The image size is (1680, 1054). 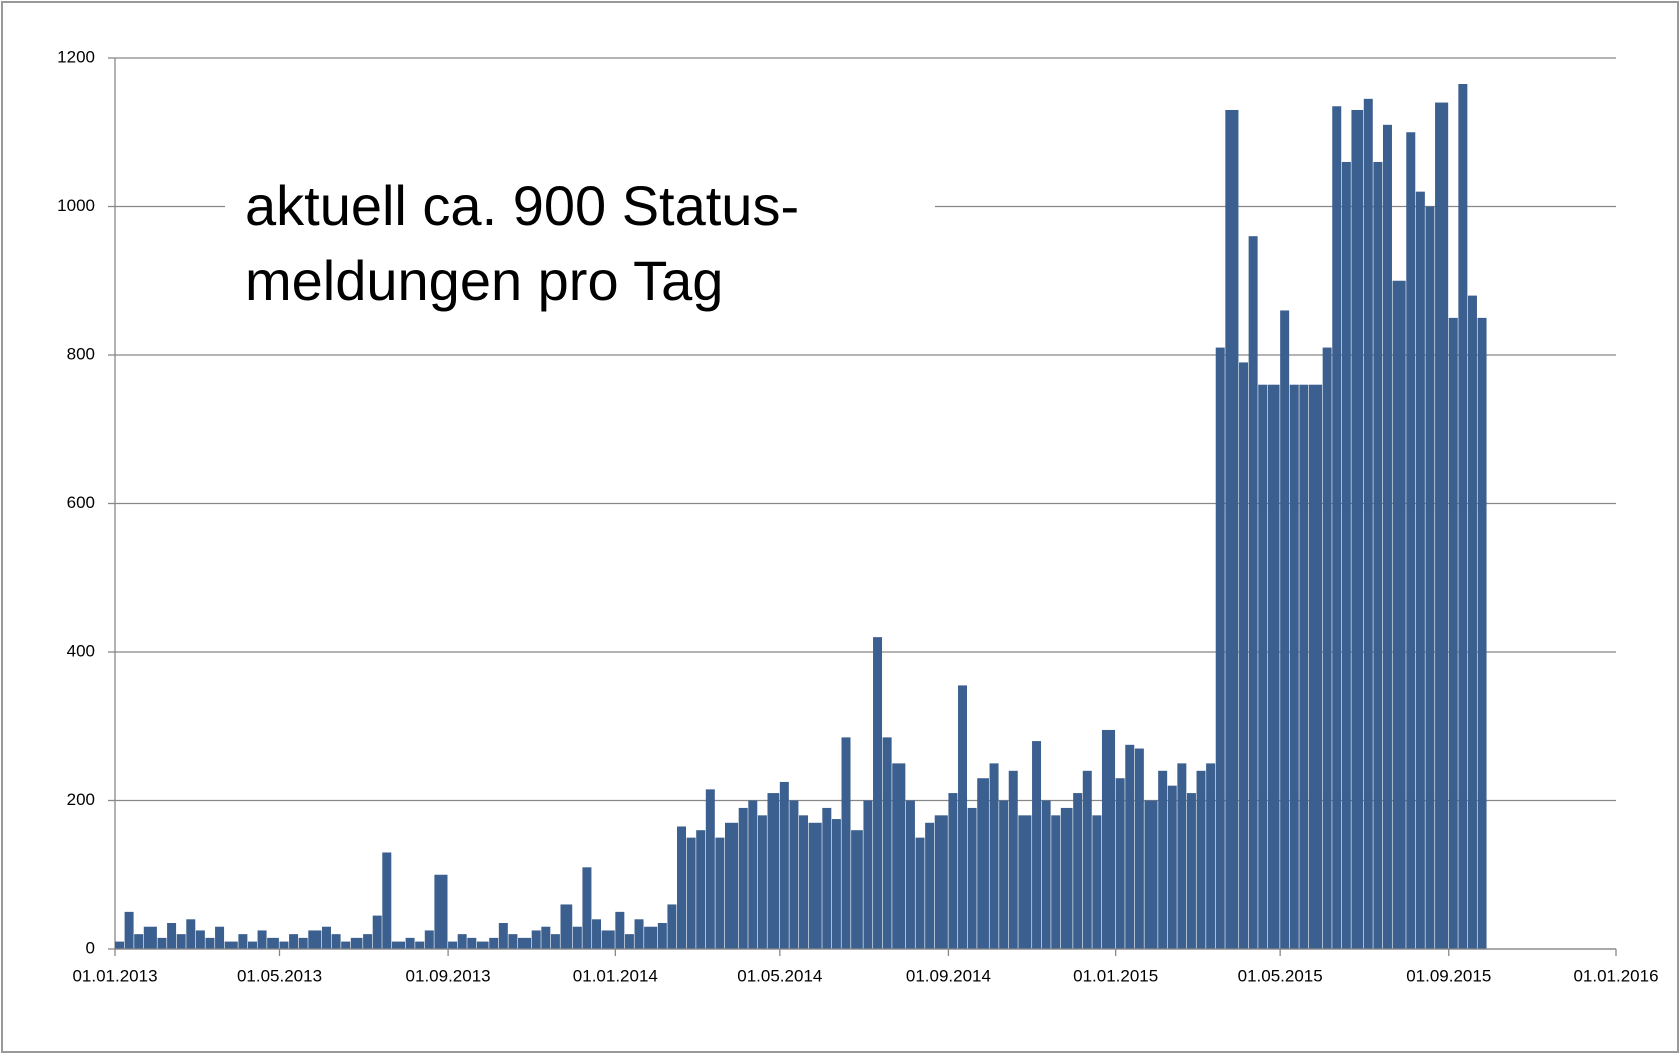 What do you see at coordinates (948, 975) in the screenshot?
I see `x-tick-label: 01.09.2014` at bounding box center [948, 975].